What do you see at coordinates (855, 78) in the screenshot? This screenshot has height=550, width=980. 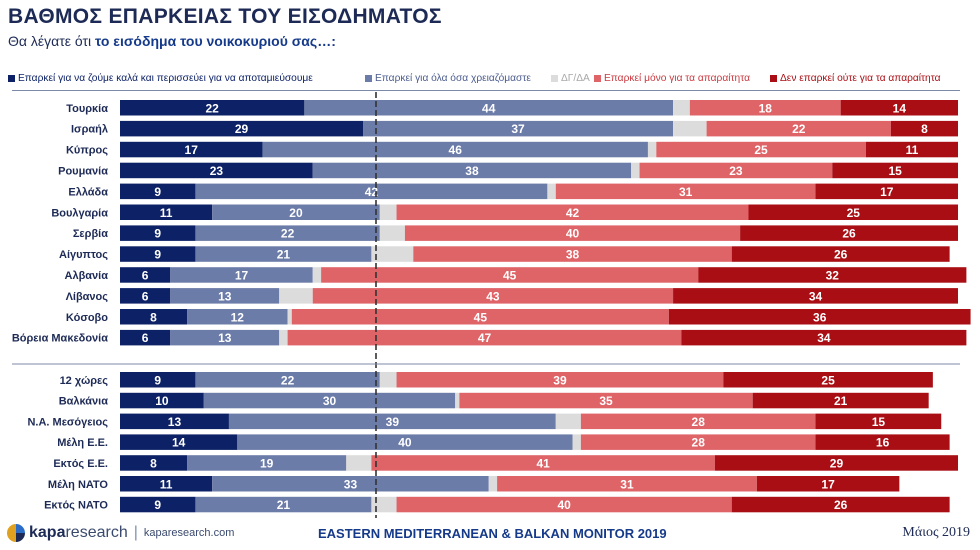 I see `legend-item-not-essentials: Δεν επαρκεί ούτε για τα απαραίτητα` at bounding box center [855, 78].